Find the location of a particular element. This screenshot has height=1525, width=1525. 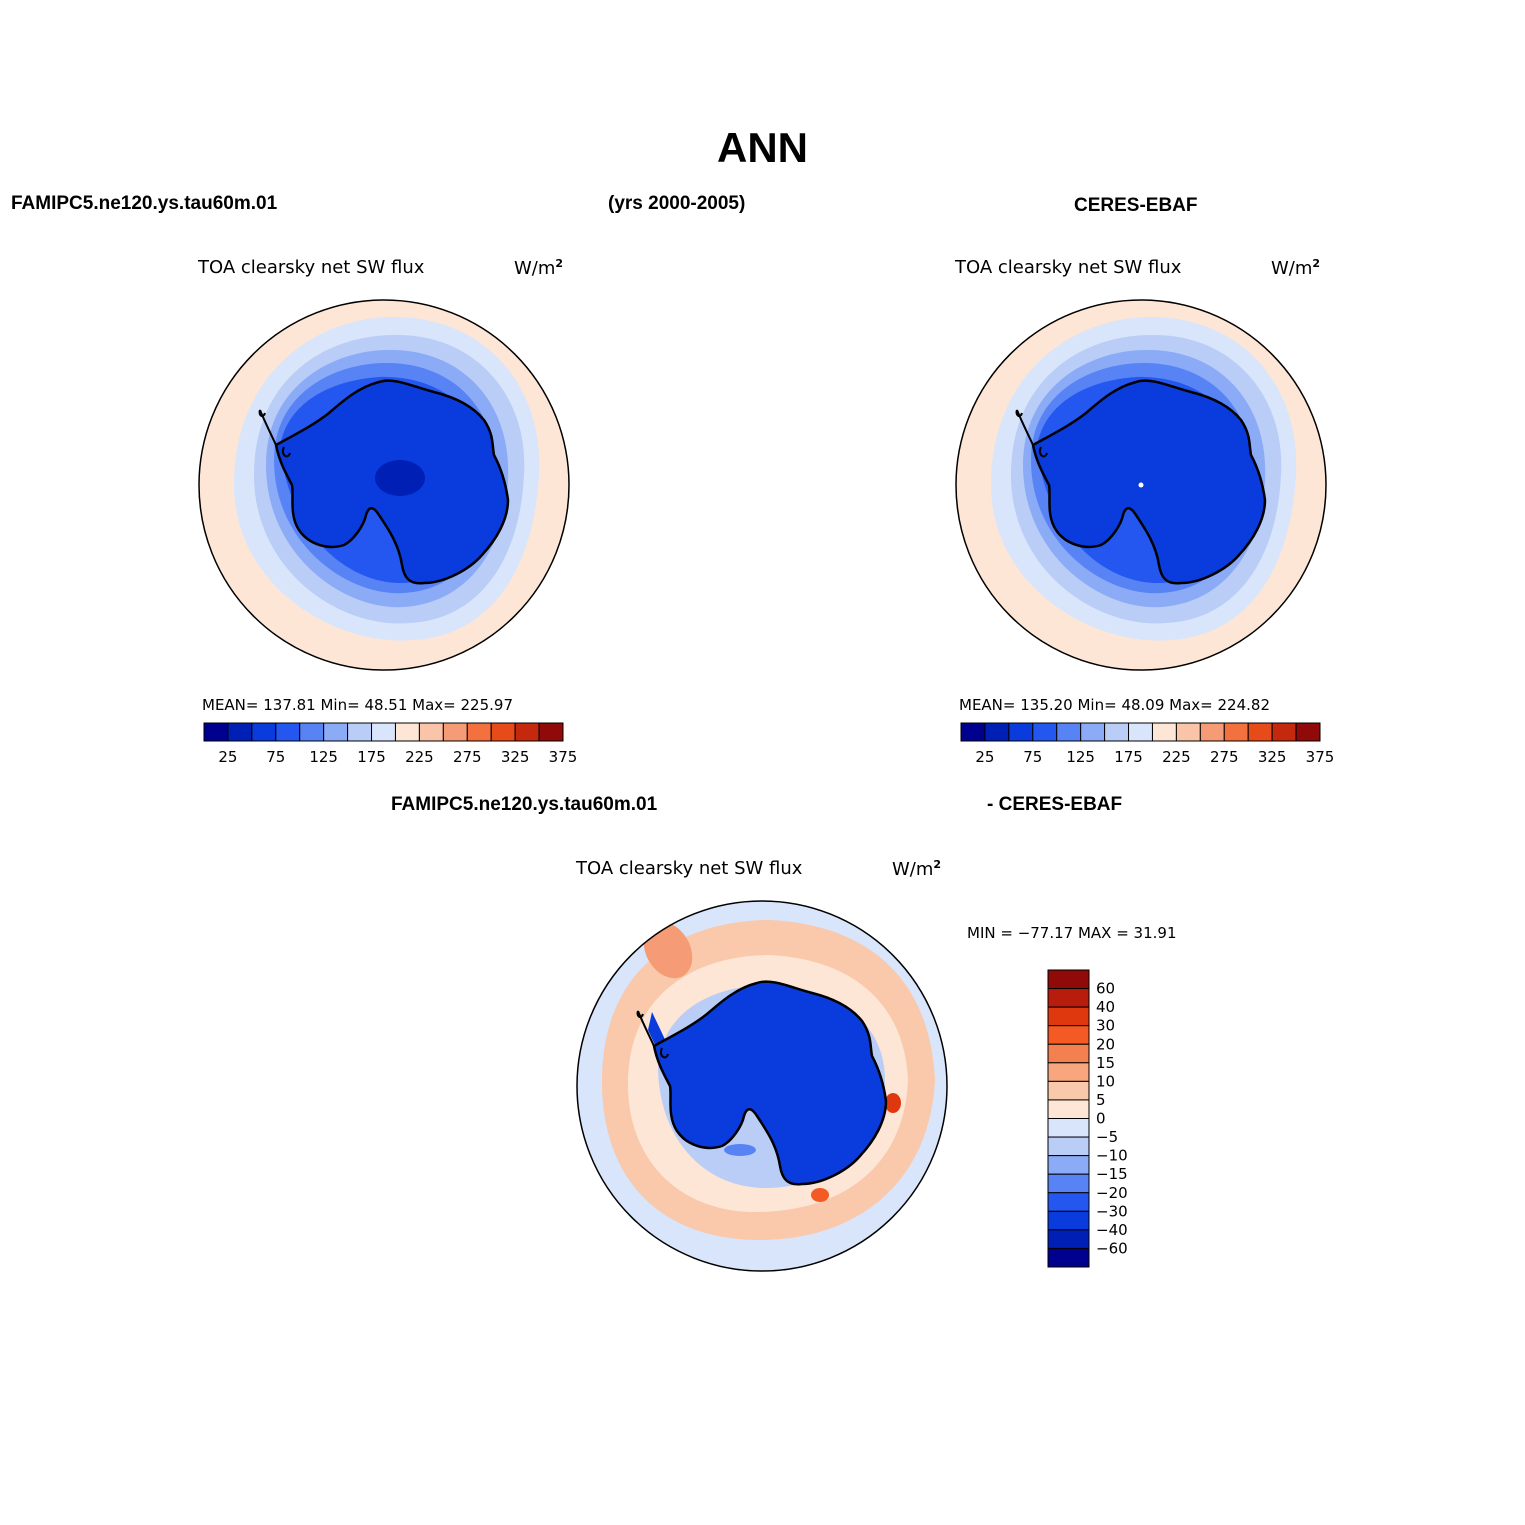

obs-stats: MEAN= 135.20 Min= 48.09 Max= 224.82 is located at coordinates (1114, 705).